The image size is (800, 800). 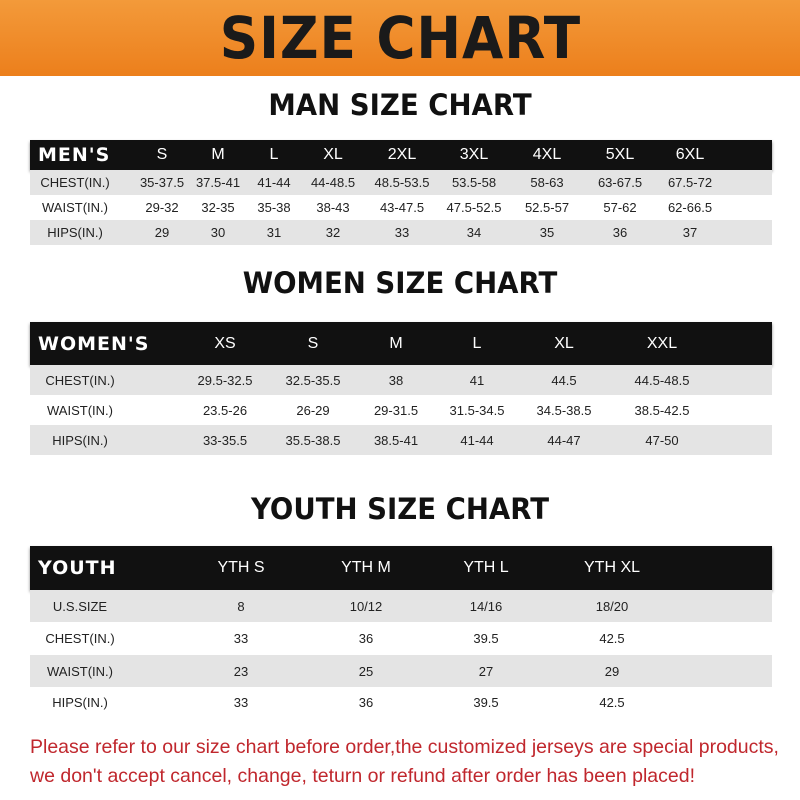 What do you see at coordinates (662, 410) in the screenshot?
I see `measurement-cell: 38.5-42.5` at bounding box center [662, 410].